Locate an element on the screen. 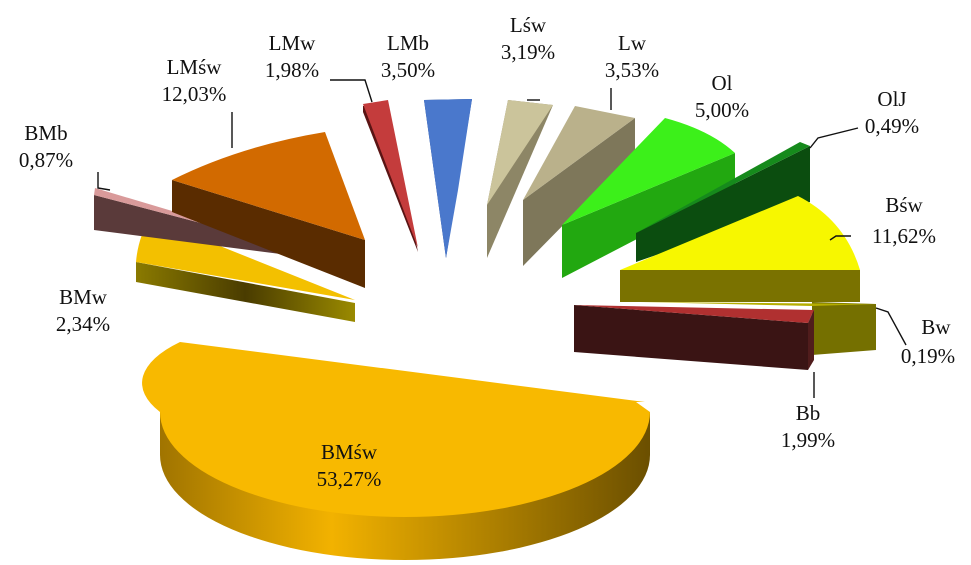 The image size is (971, 565). slice-lw is located at coordinates (579, 186).